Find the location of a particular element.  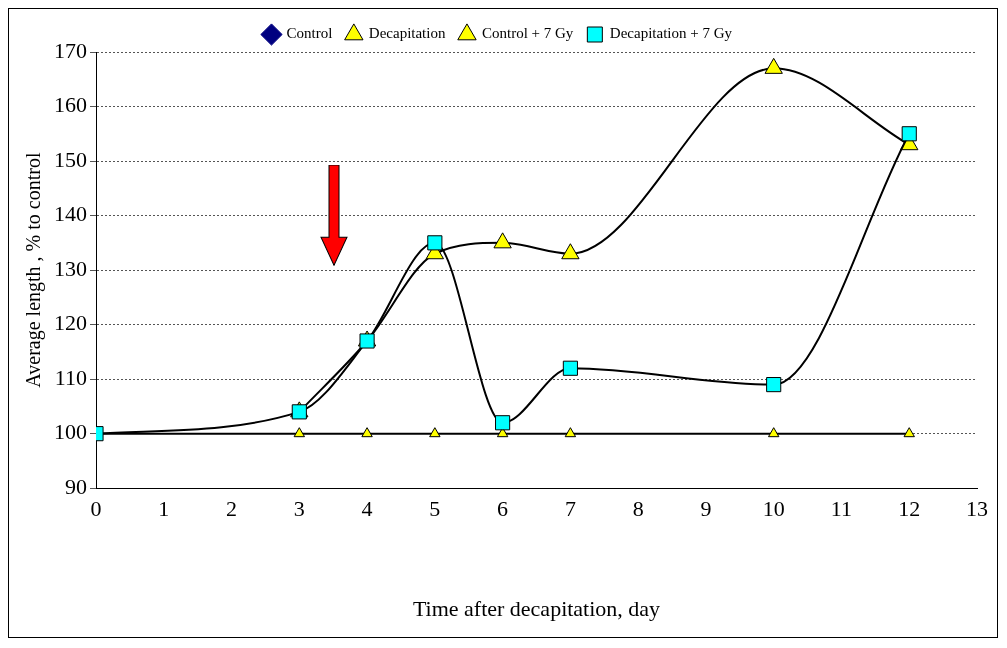

x-tick-label: 4 is located at coordinates (367, 509).